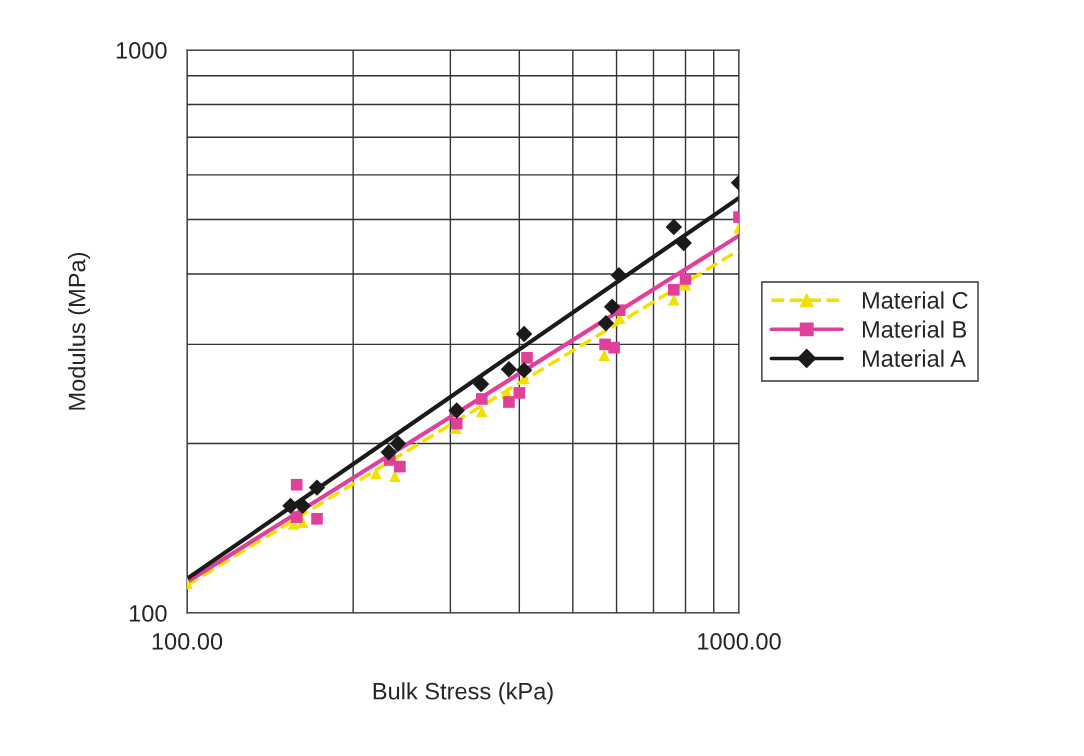 This screenshot has height=756, width=1084. Describe the element at coordinates (914, 329) in the screenshot. I see `legend-label: Material B` at that location.